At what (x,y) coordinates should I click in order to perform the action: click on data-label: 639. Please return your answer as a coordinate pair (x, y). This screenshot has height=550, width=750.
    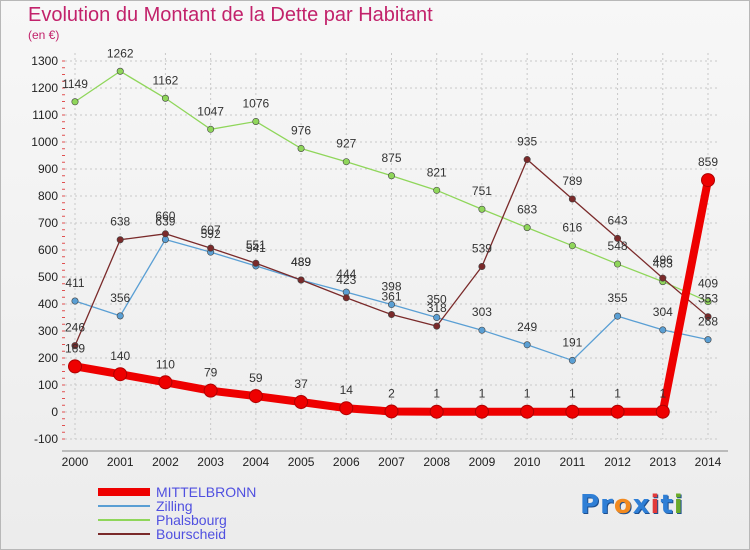
    Looking at the image, I should click on (165, 221).